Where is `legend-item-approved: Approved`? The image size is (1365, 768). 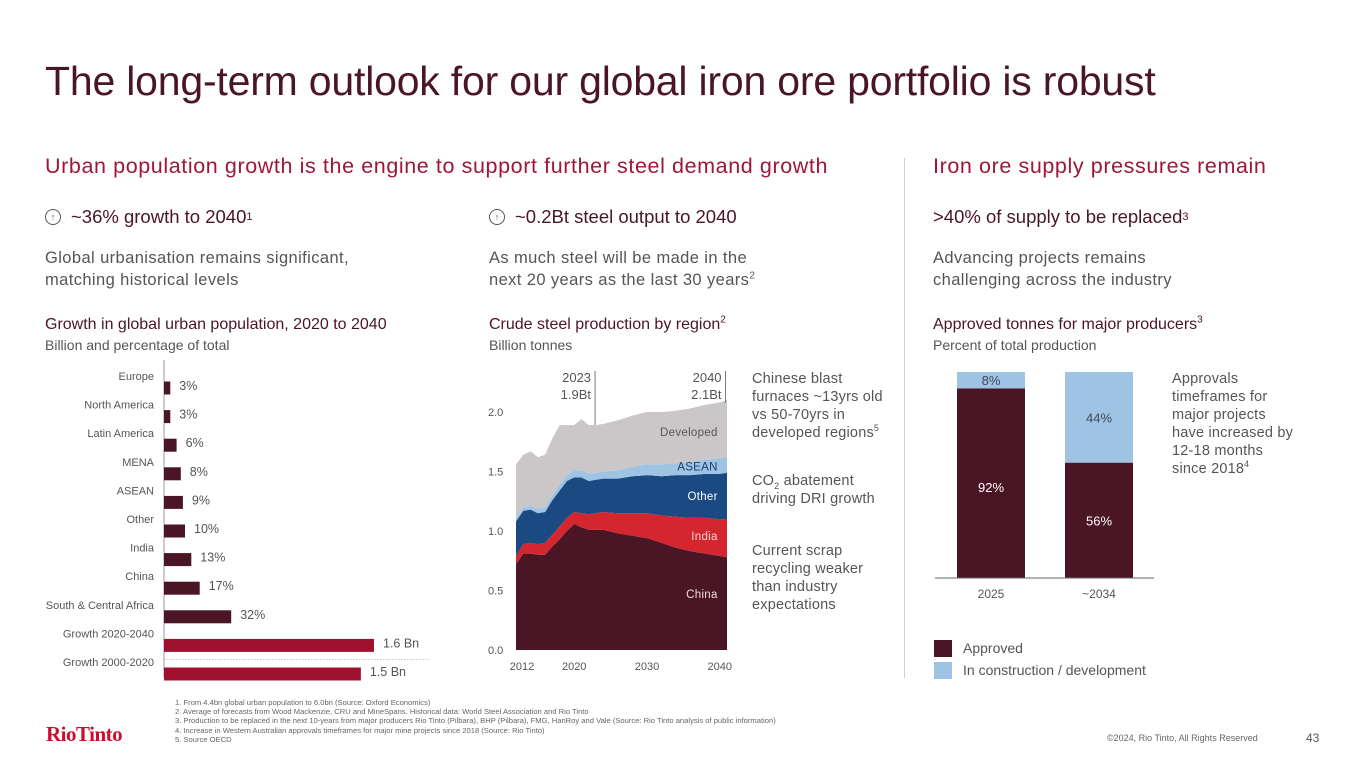
legend-item-approved: Approved is located at coordinates (1040, 648).